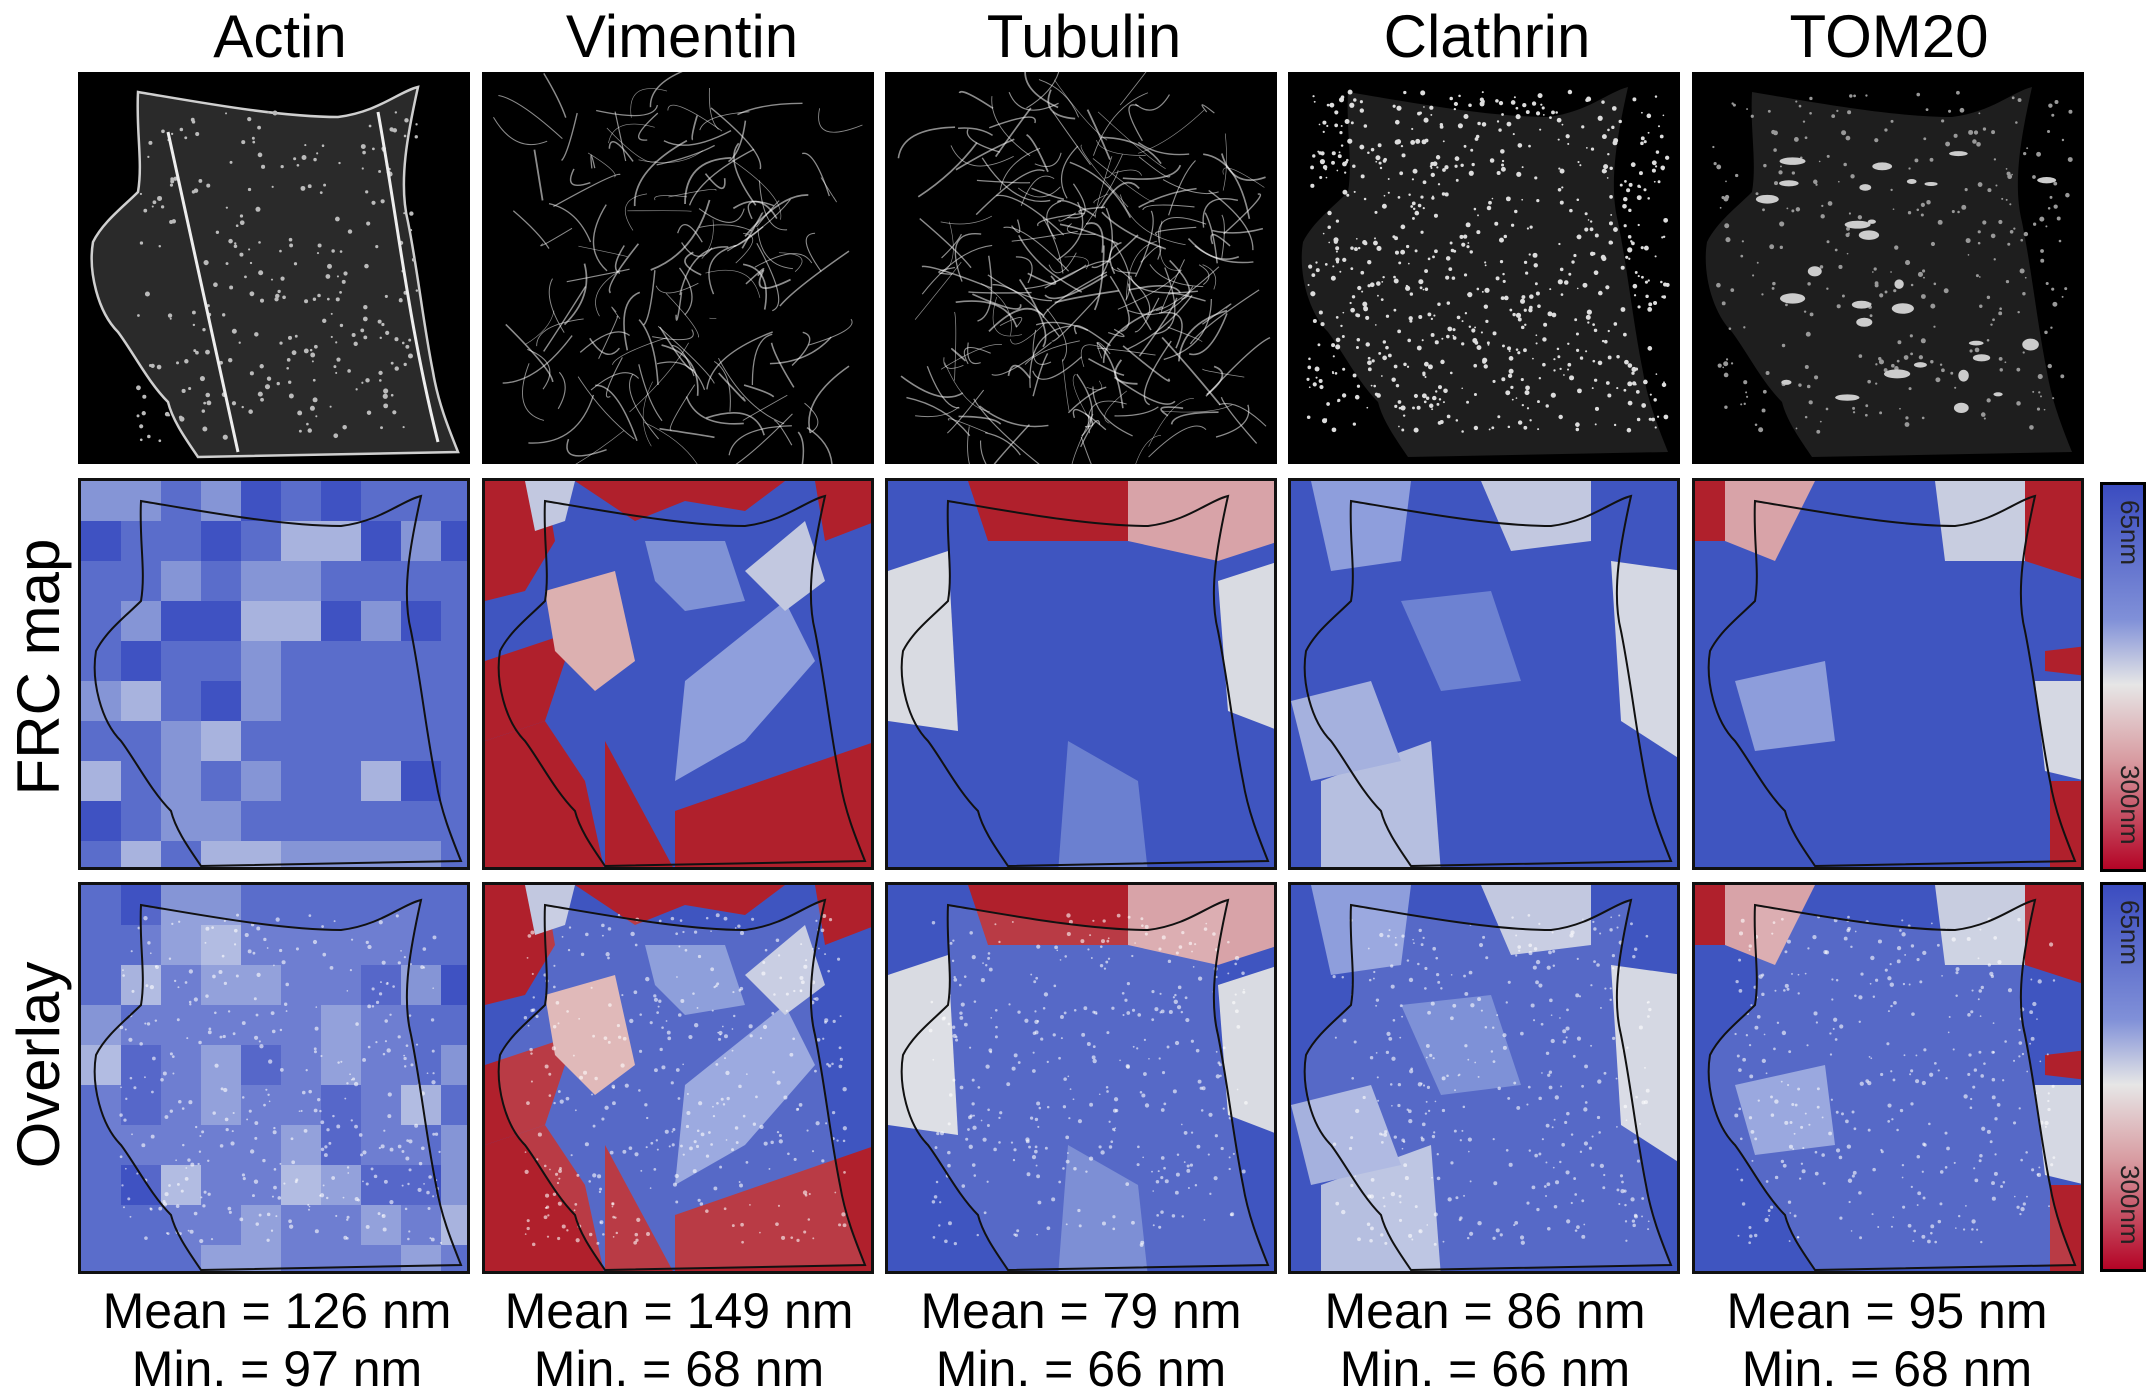  Describe the element at coordinates (277, 1311) in the screenshot. I see `mean-actin: Mean = 126 nm` at that location.